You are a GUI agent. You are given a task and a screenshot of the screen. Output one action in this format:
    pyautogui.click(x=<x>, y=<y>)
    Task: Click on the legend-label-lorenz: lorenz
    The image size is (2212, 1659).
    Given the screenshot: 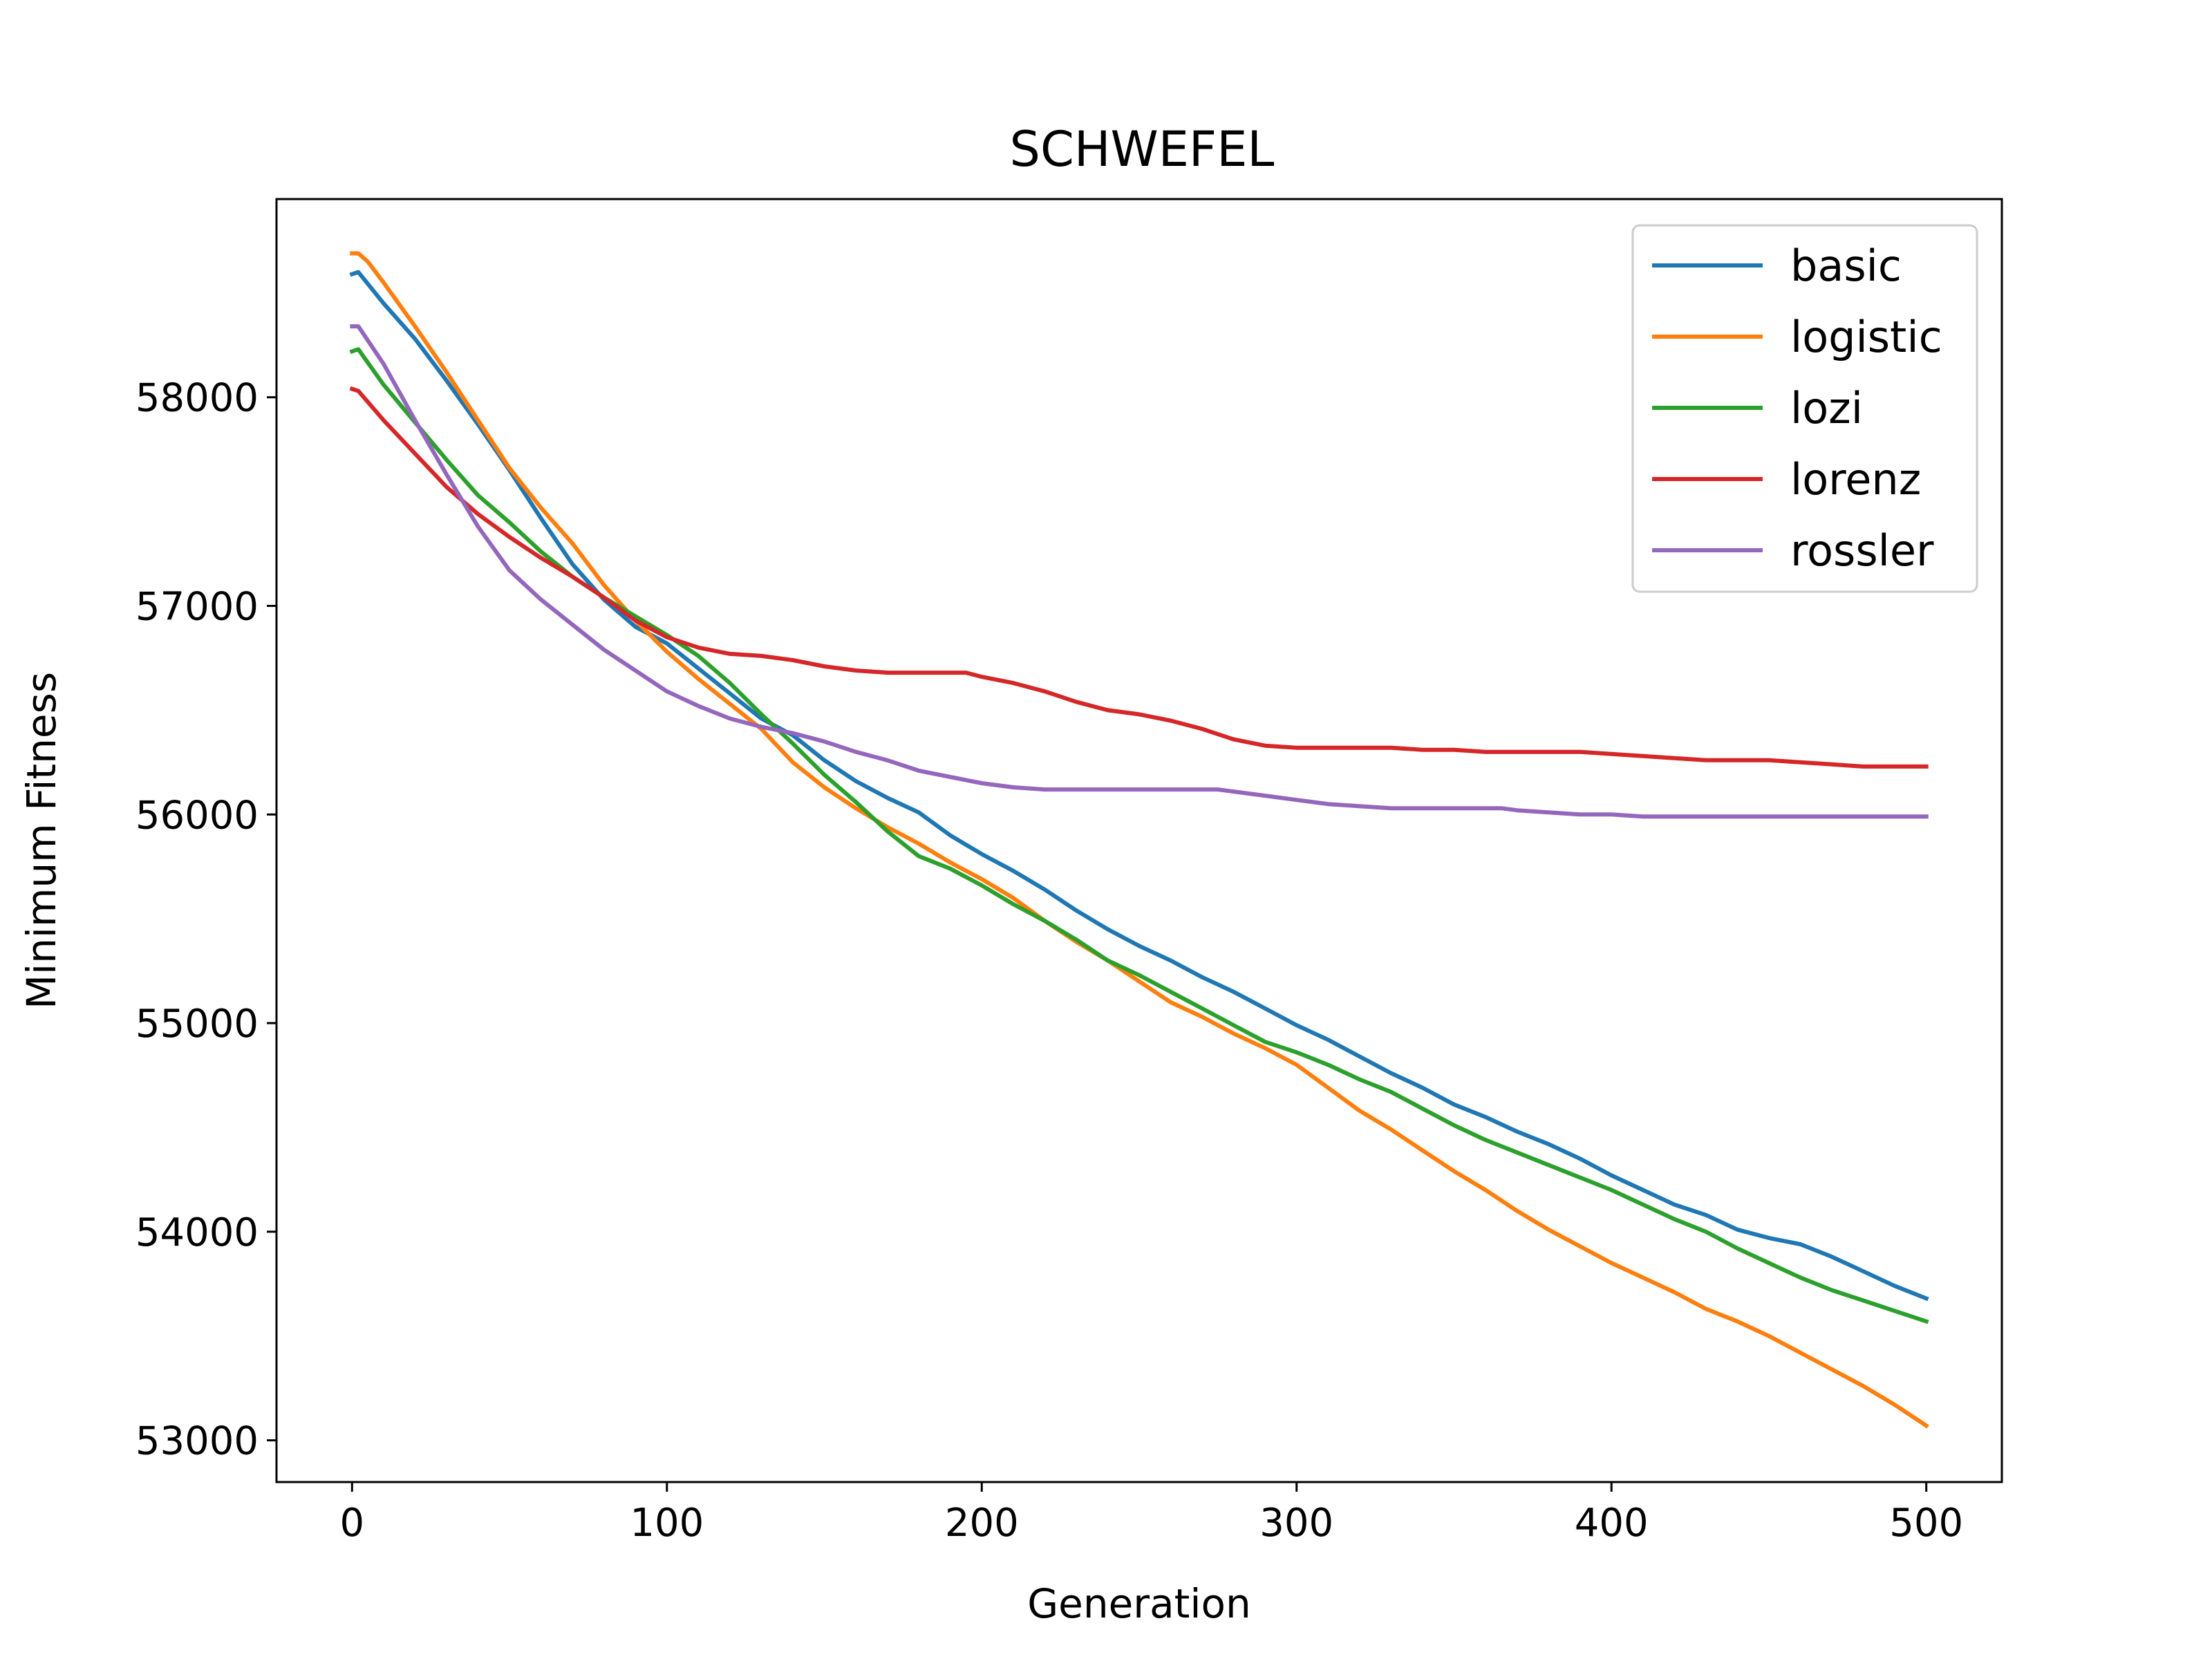 What is the action you would take?
    pyautogui.click(x=1855, y=480)
    